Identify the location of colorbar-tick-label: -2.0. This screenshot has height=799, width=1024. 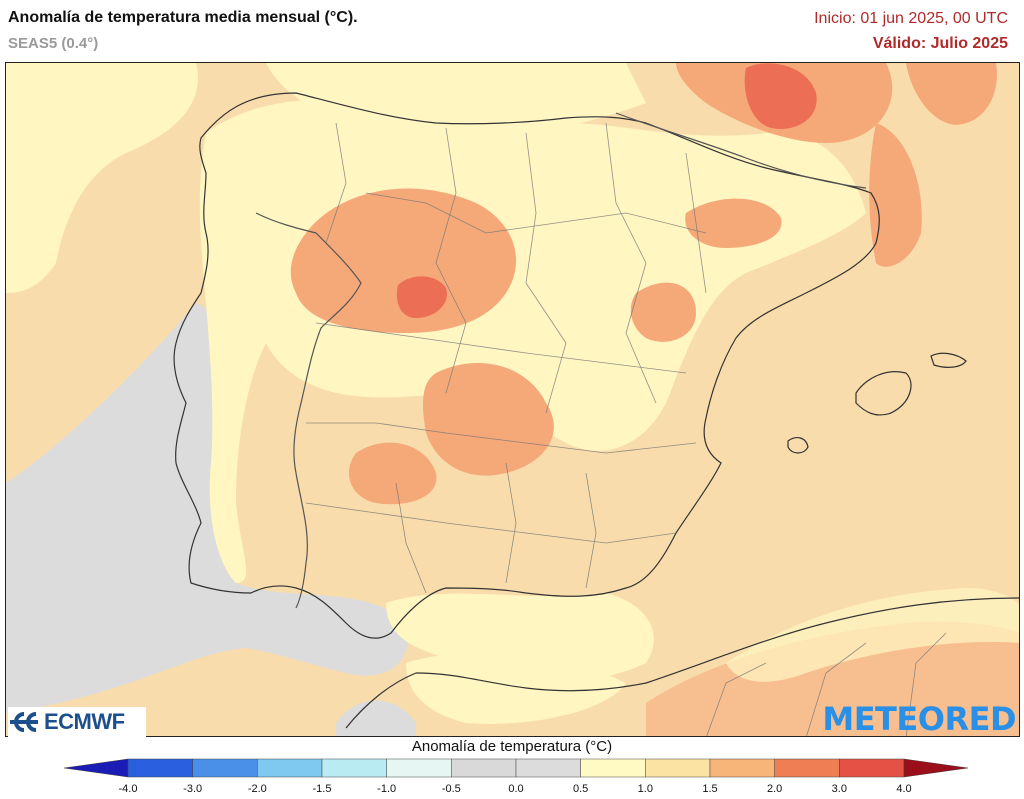
(257, 789).